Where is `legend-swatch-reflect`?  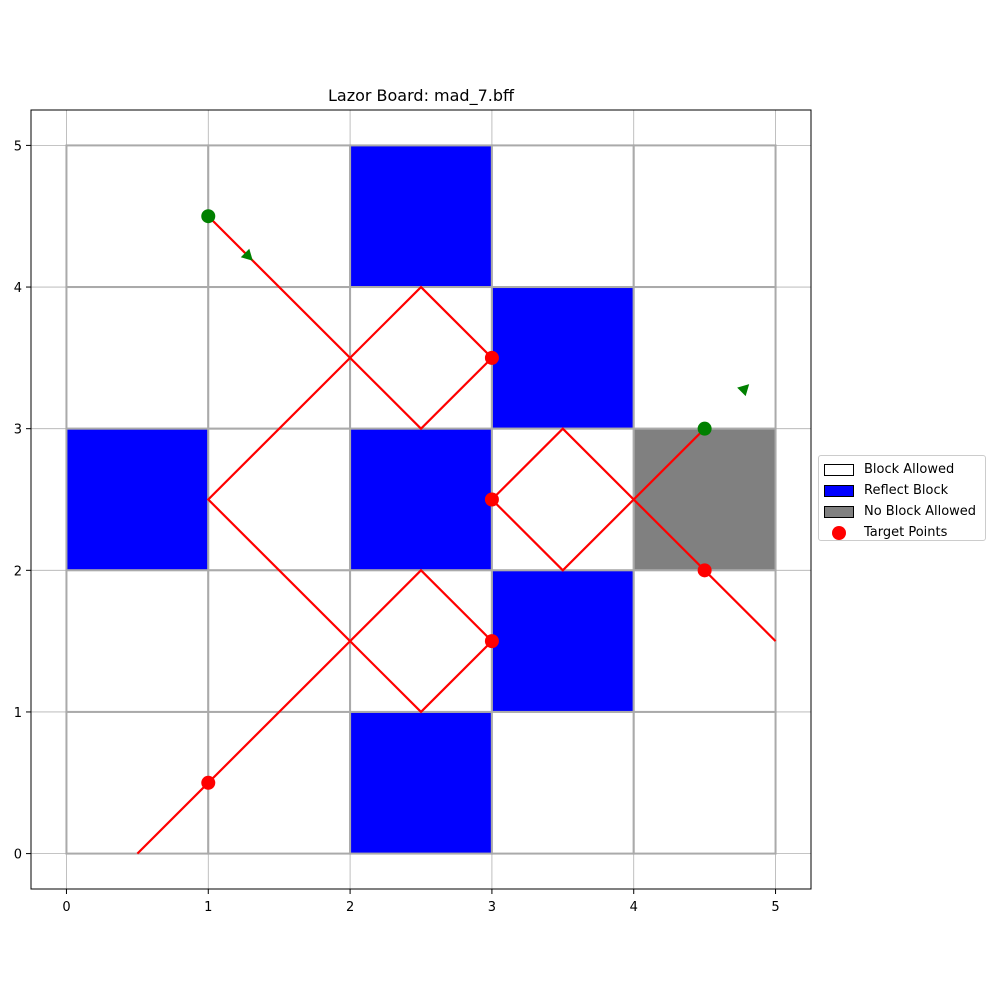 legend-swatch-reflect is located at coordinates (839, 490).